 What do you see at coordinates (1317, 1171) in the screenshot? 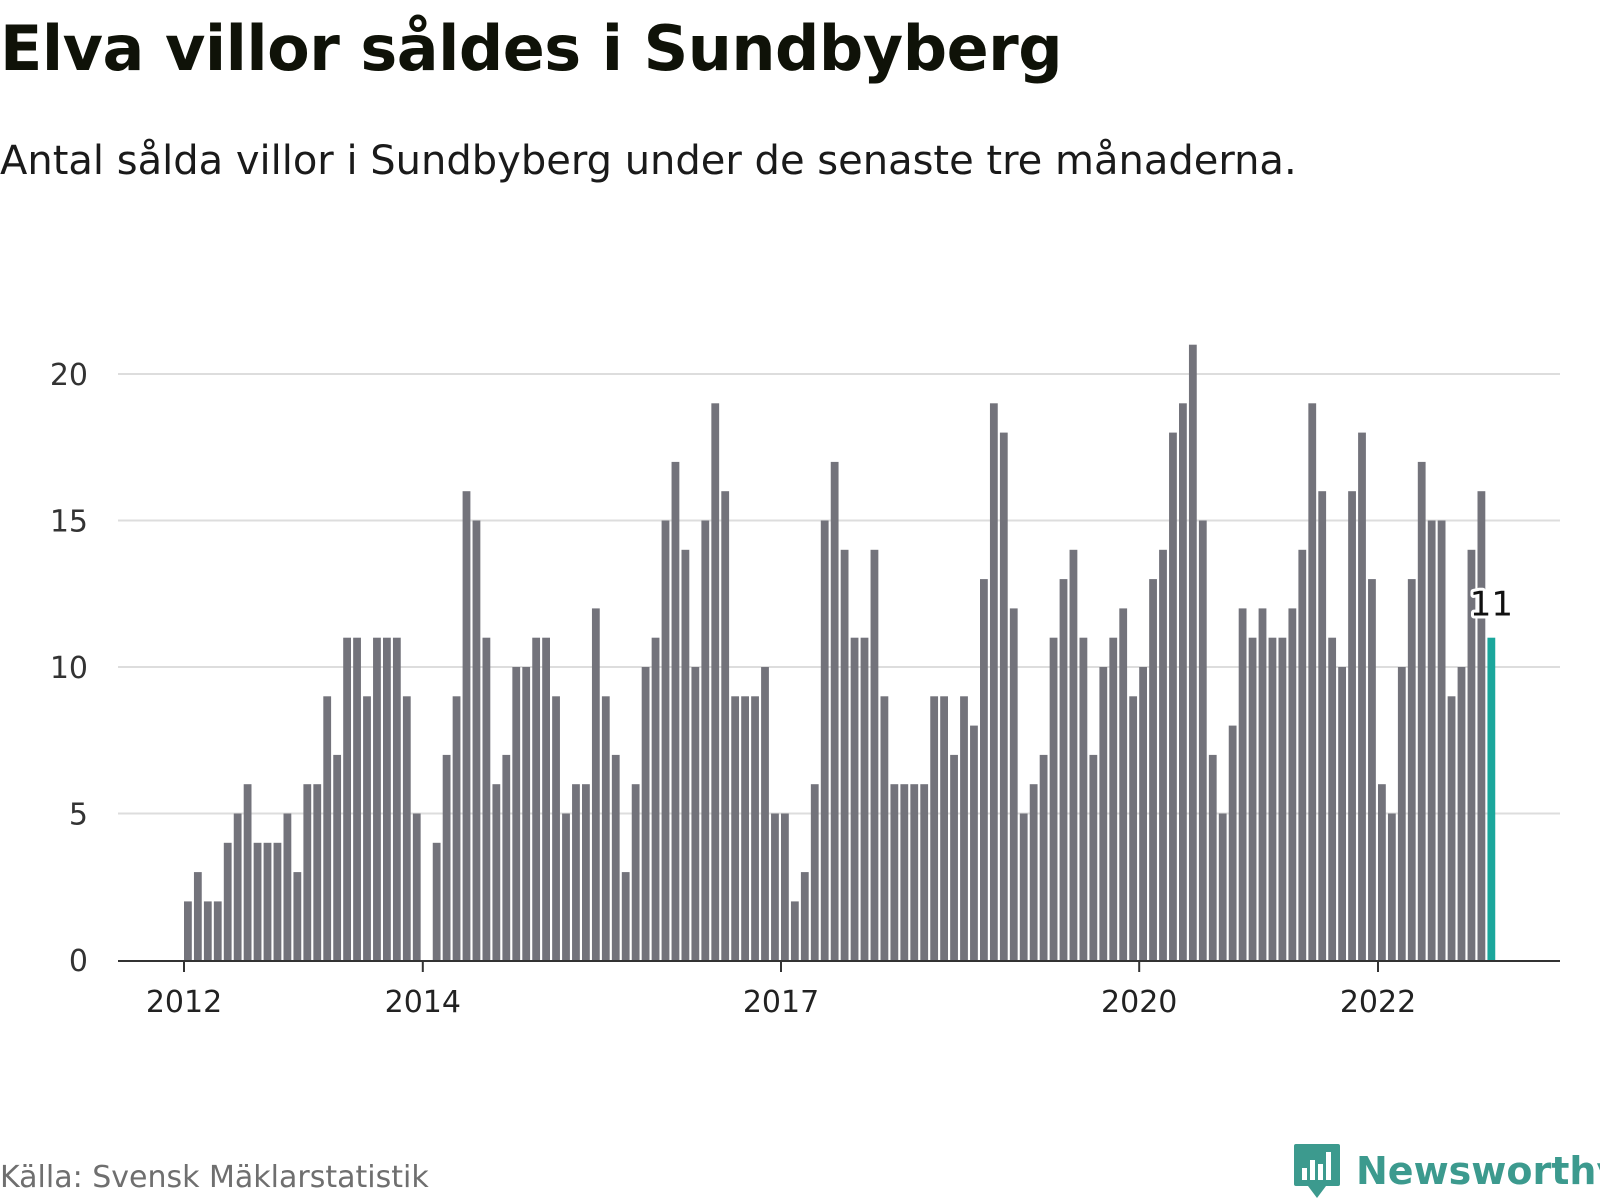
I see `newsworthy-logo-icon` at bounding box center [1317, 1171].